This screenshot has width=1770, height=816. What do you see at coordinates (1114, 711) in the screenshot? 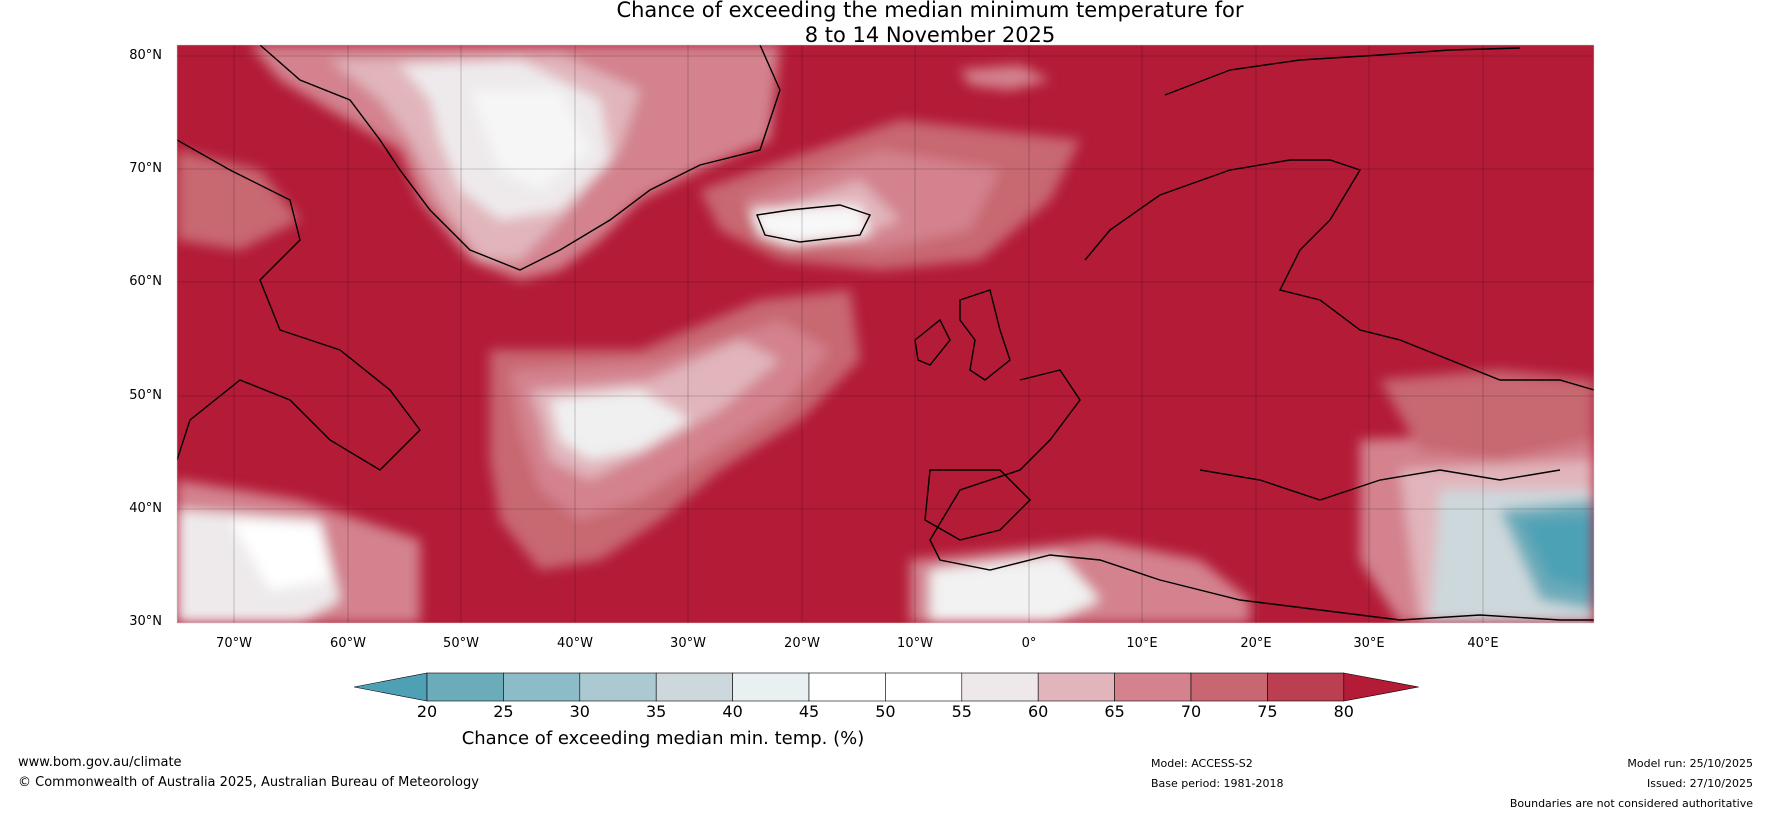
I see `colorbar-tick-65: 65` at bounding box center [1114, 711].